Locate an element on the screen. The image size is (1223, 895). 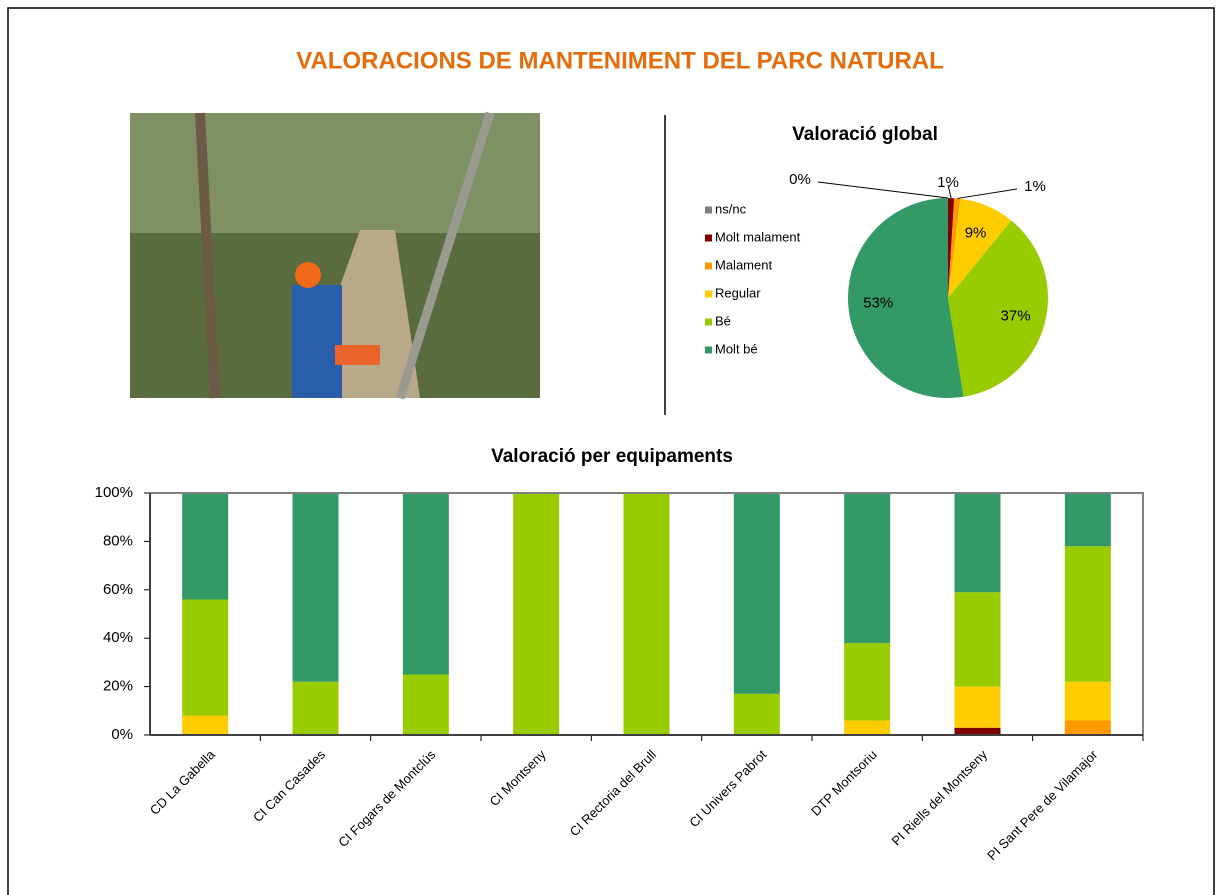
y-tick-label: 40% is located at coordinates (118, 637).